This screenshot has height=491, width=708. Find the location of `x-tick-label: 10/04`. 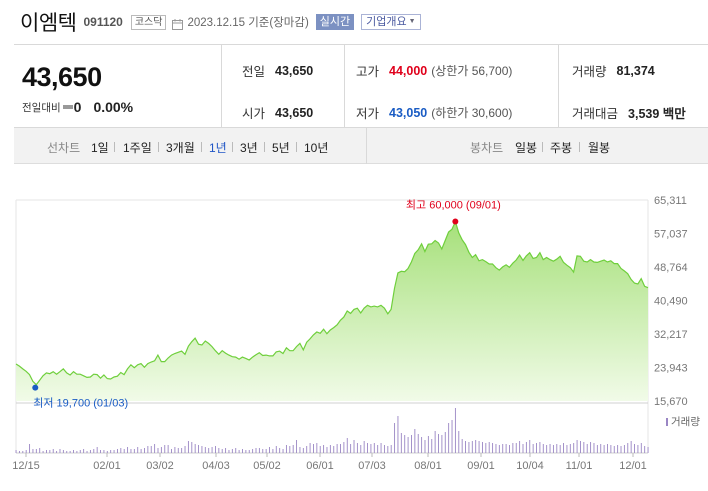

x-tick-label: 10/04 is located at coordinates (530, 466).